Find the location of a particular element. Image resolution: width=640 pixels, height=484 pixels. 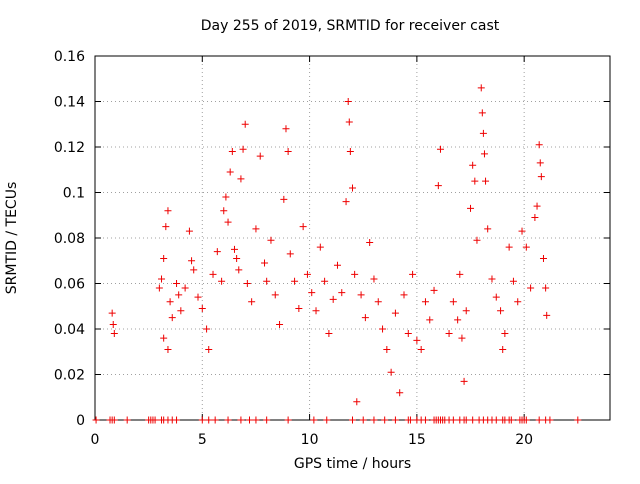

x-axis-label: GPS time / hours is located at coordinates (352, 464).